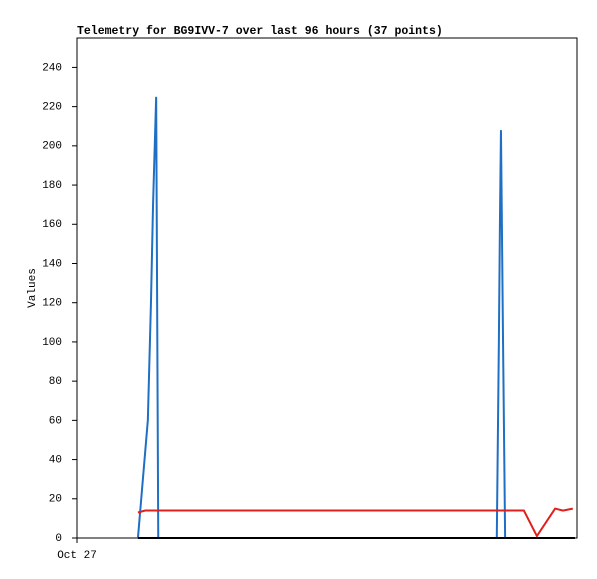 This screenshot has height=579, width=597. Describe the element at coordinates (55, 421) in the screenshot. I see `y-tick-label: 60` at that location.